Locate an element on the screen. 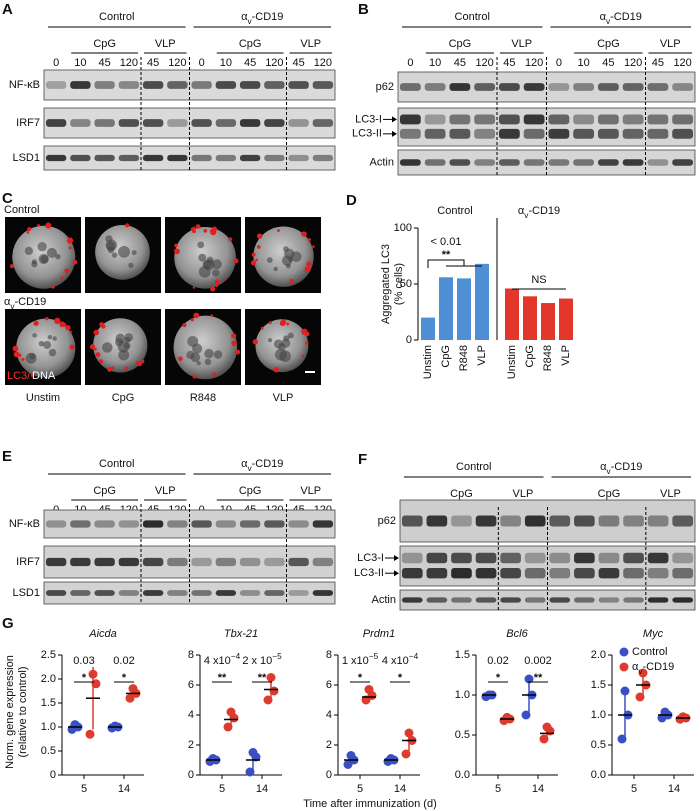 This screenshot has height=811, width=700. panel-letter: B is located at coordinates (363, 9).